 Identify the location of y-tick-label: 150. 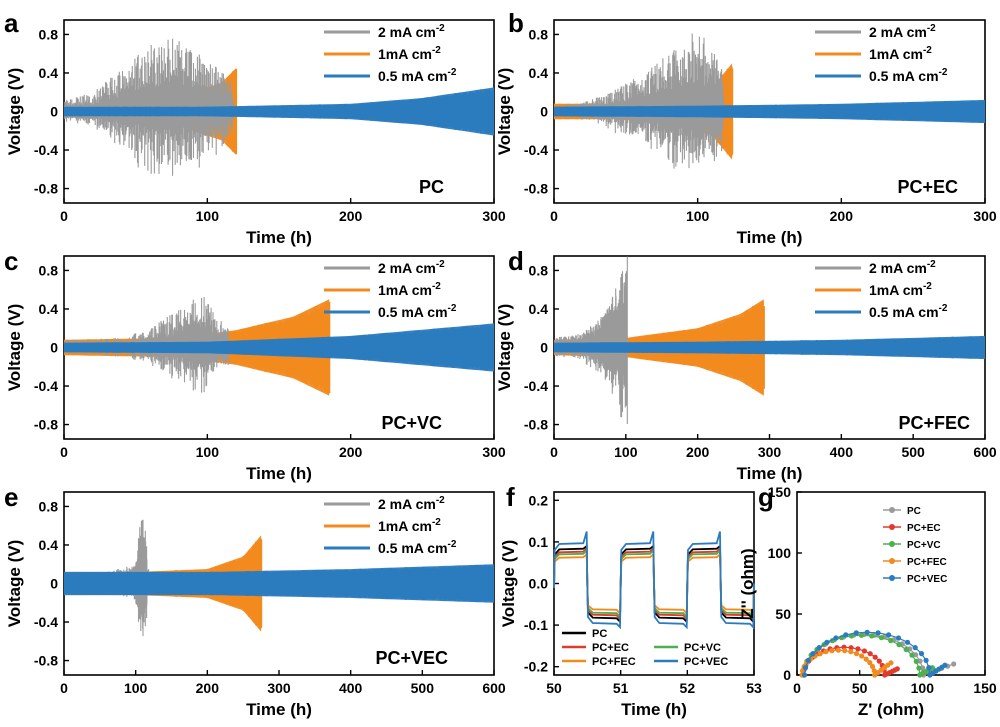
(780, 492).